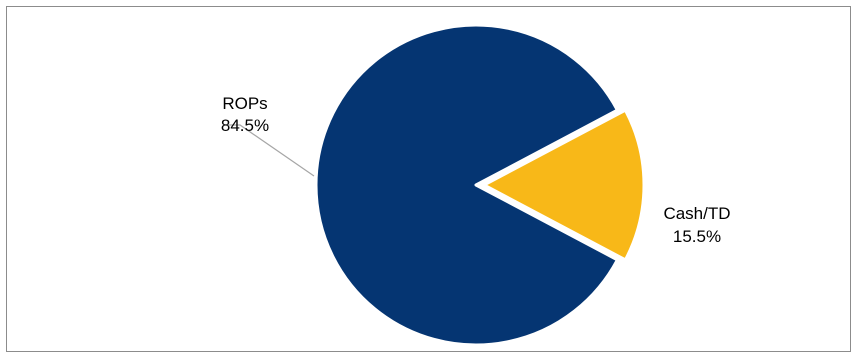 The height and width of the screenshot is (360, 858). Describe the element at coordinates (696, 213) in the screenshot. I see `slice-label-cash-td: Cash/TD` at that location.